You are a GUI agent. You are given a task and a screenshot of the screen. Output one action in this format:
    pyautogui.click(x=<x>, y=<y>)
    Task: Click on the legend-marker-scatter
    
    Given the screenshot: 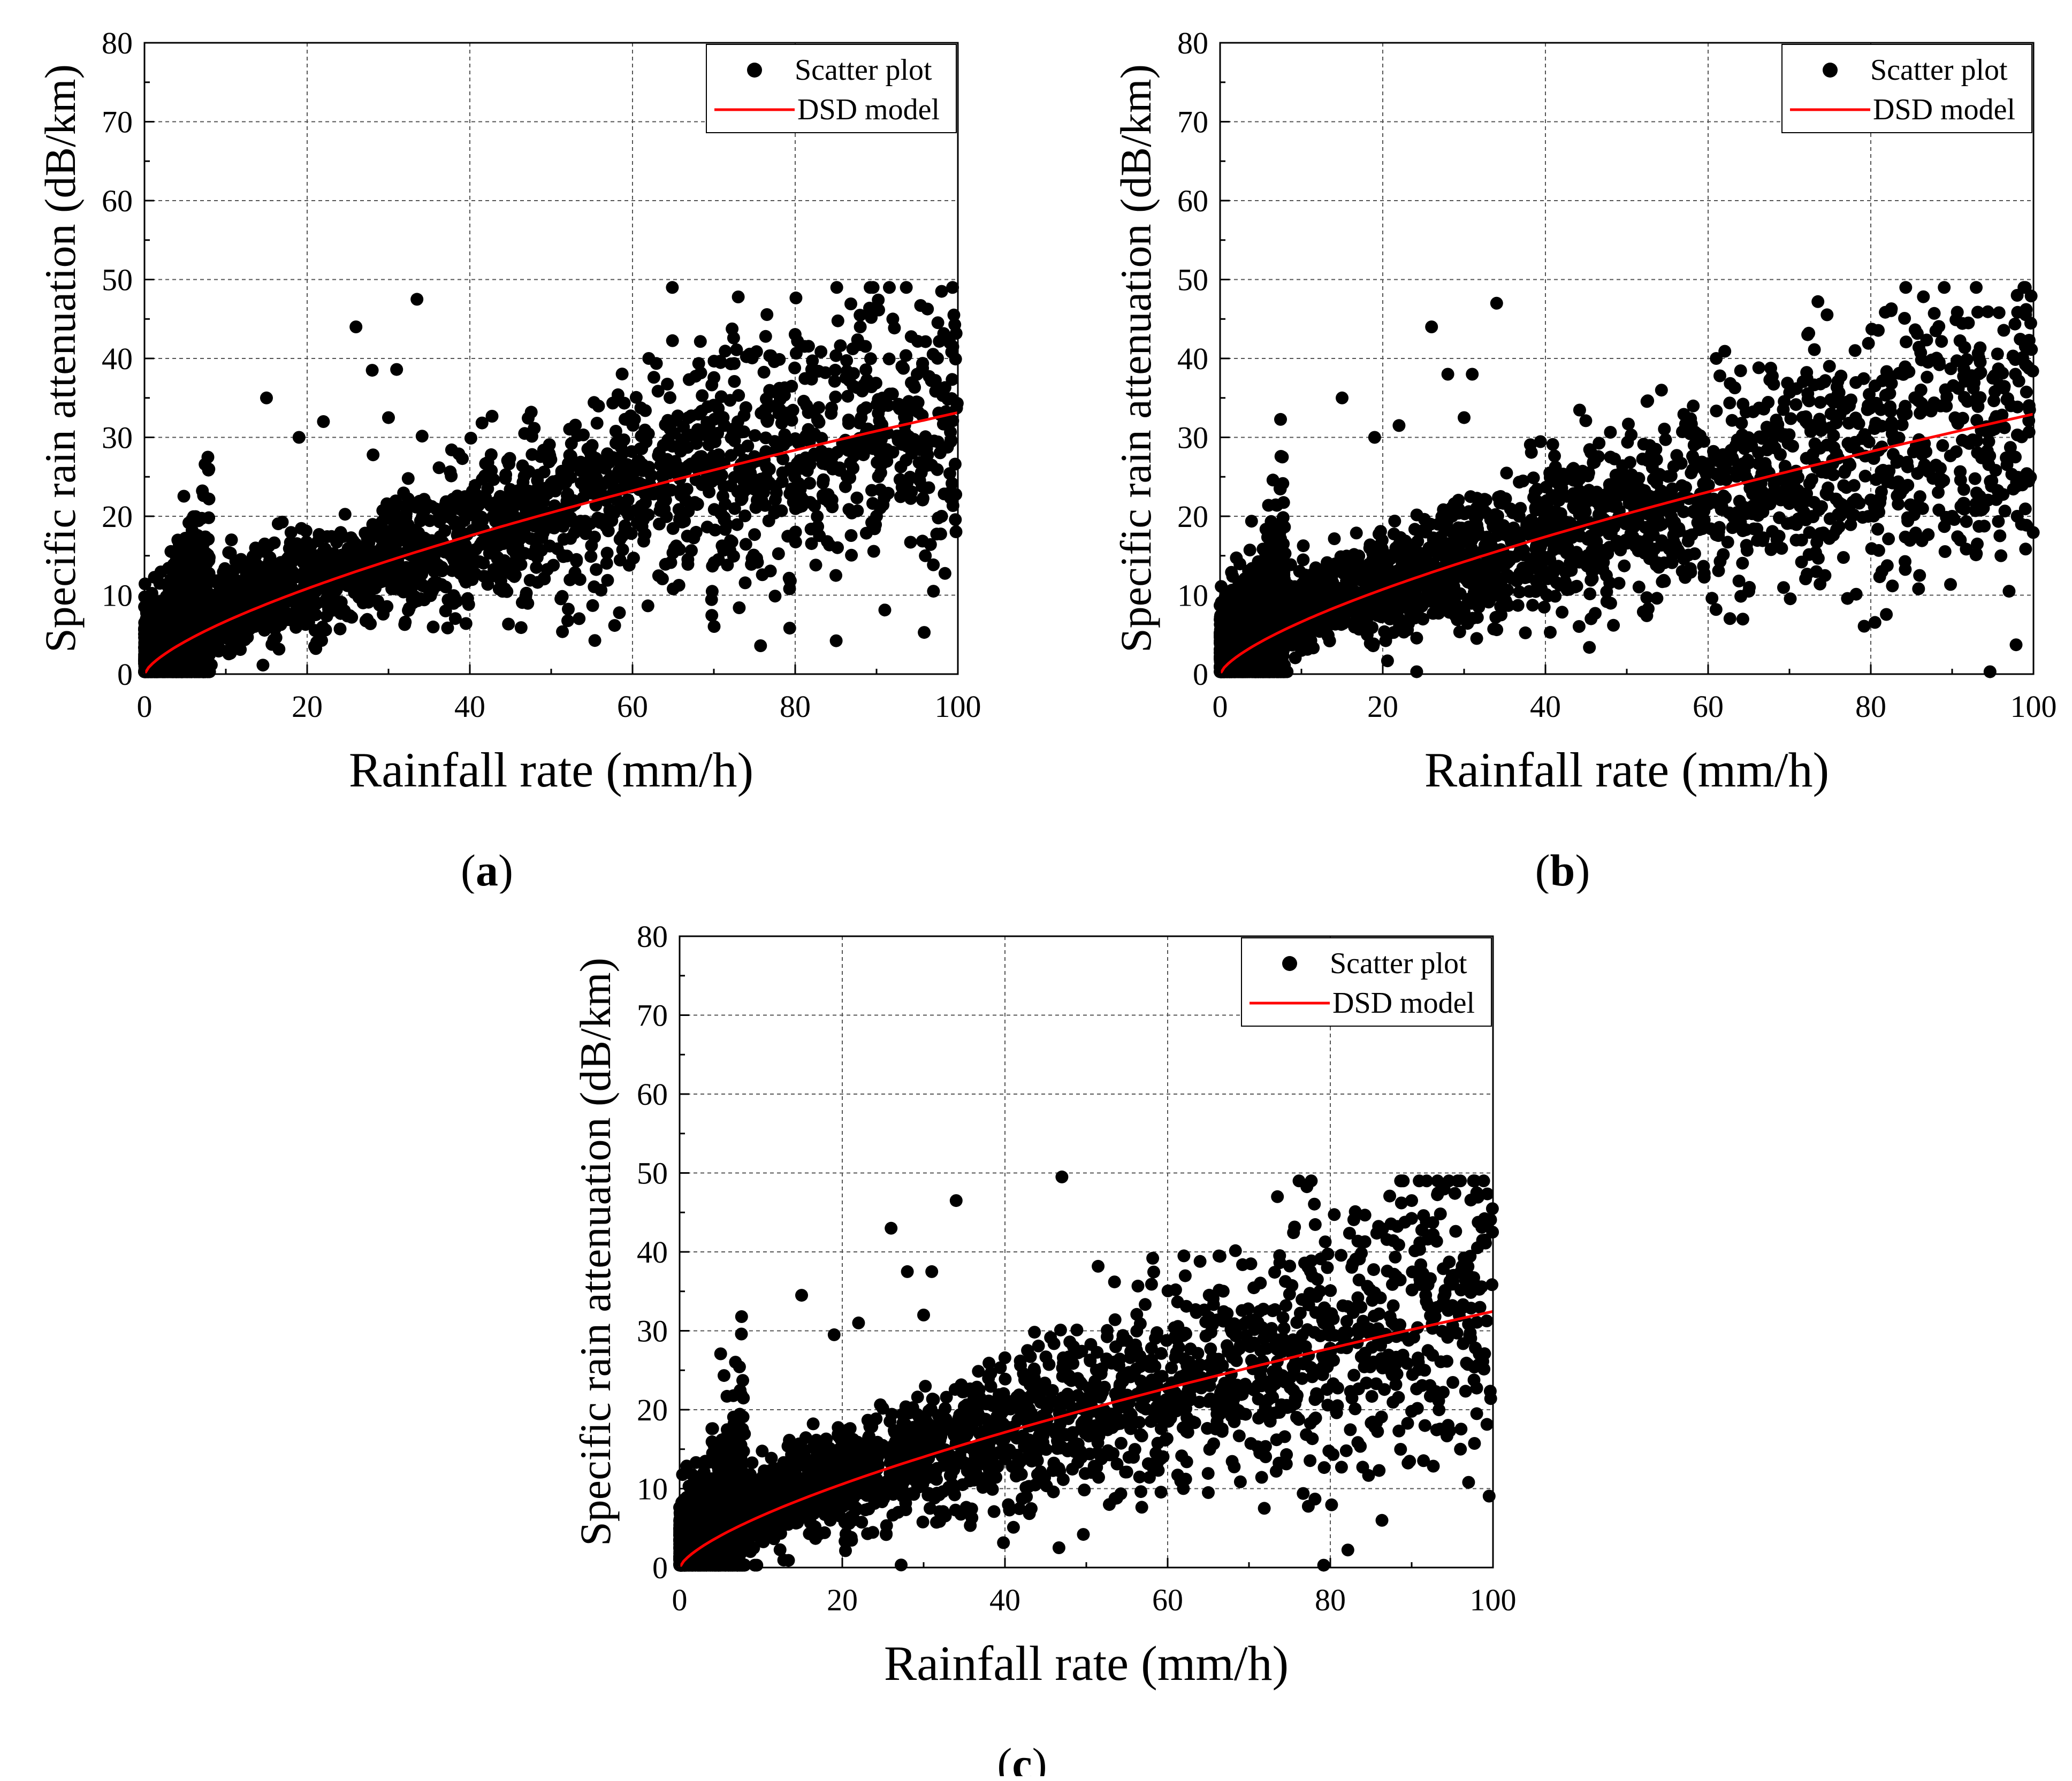 What is the action you would take?
    pyautogui.click(x=755, y=70)
    